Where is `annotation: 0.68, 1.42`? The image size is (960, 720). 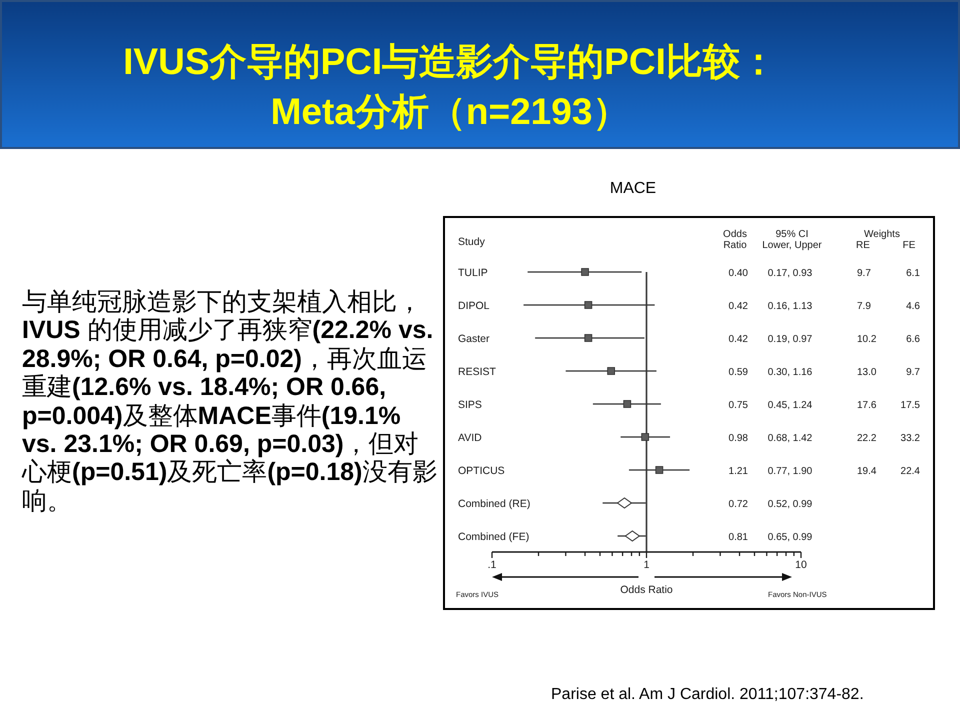 annotation: 0.68, 1.42 is located at coordinates (790, 438).